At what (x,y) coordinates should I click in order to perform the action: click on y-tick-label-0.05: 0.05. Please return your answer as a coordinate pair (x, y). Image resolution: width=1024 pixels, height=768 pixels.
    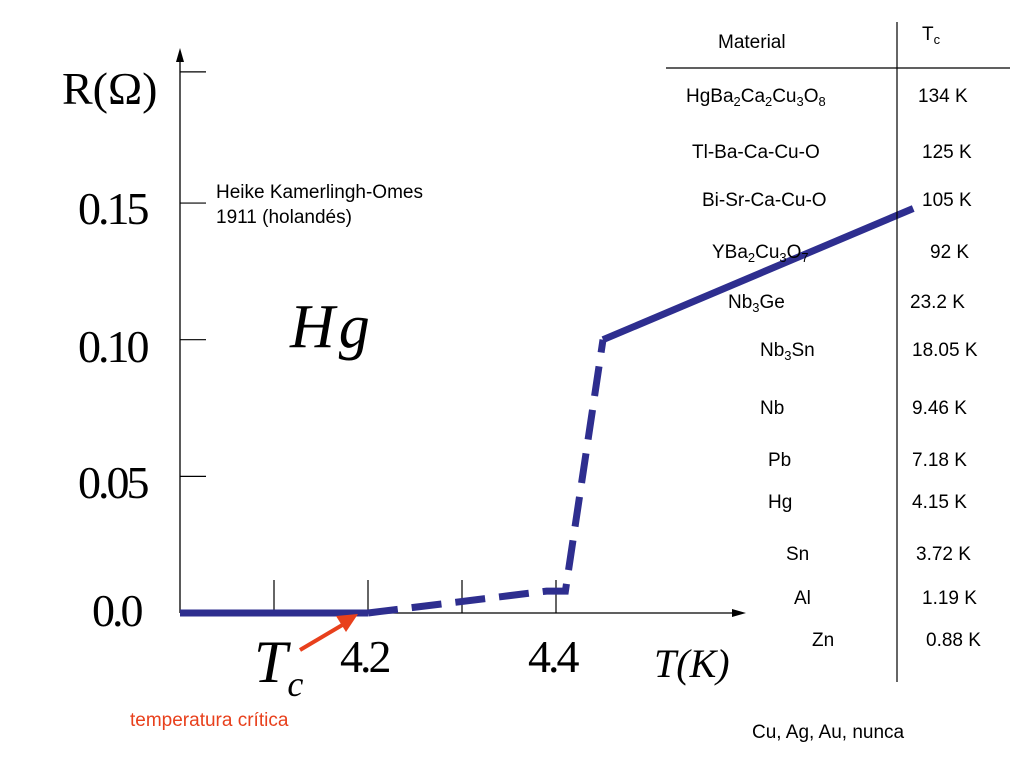
    Looking at the image, I should click on (113, 482).